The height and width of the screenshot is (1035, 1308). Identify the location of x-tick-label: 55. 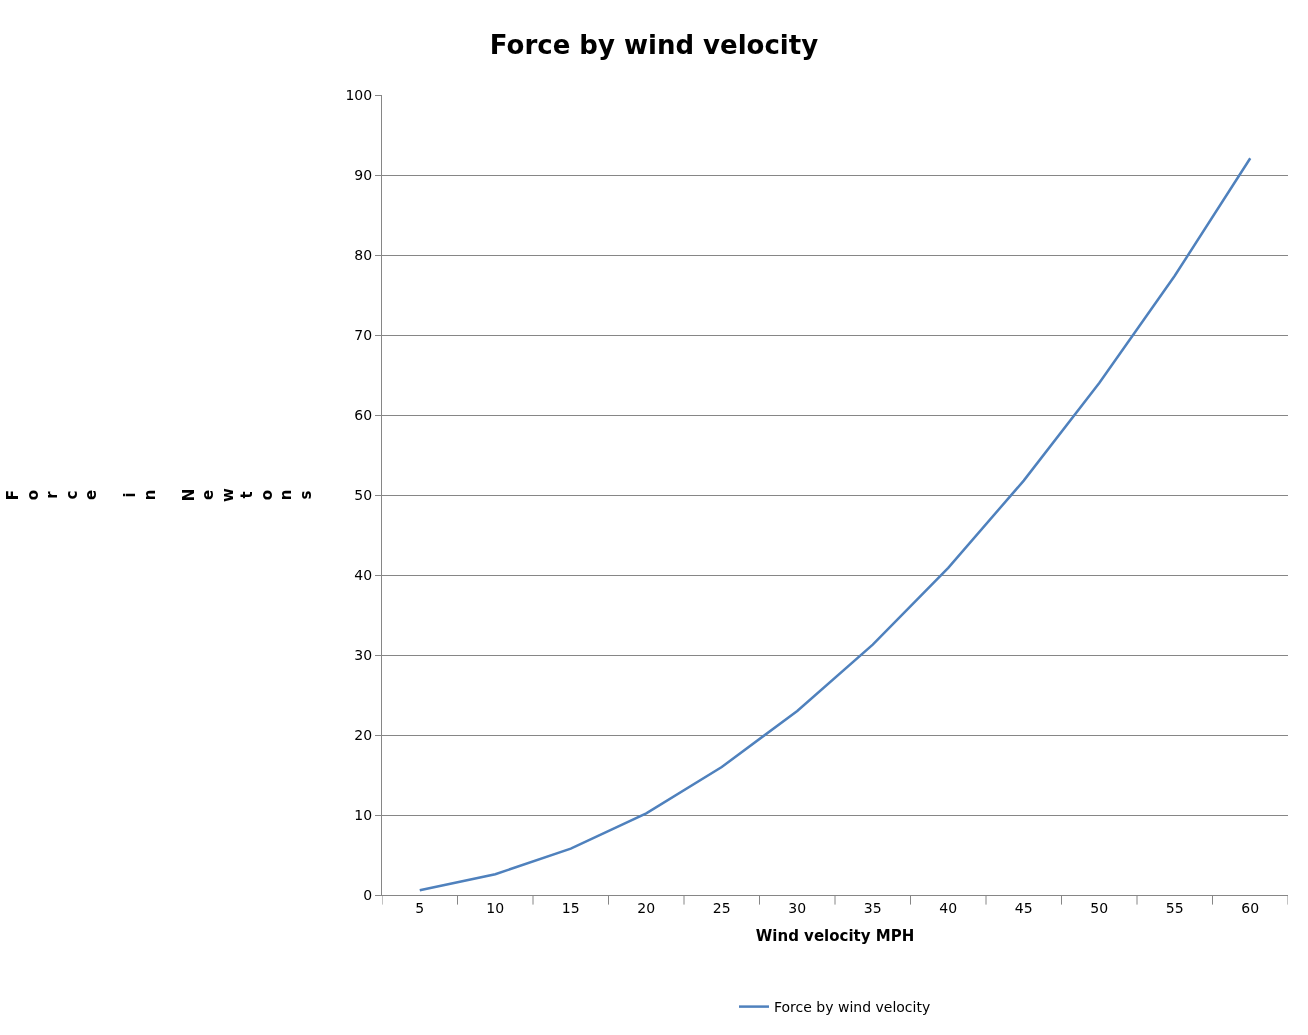
(1174, 907).